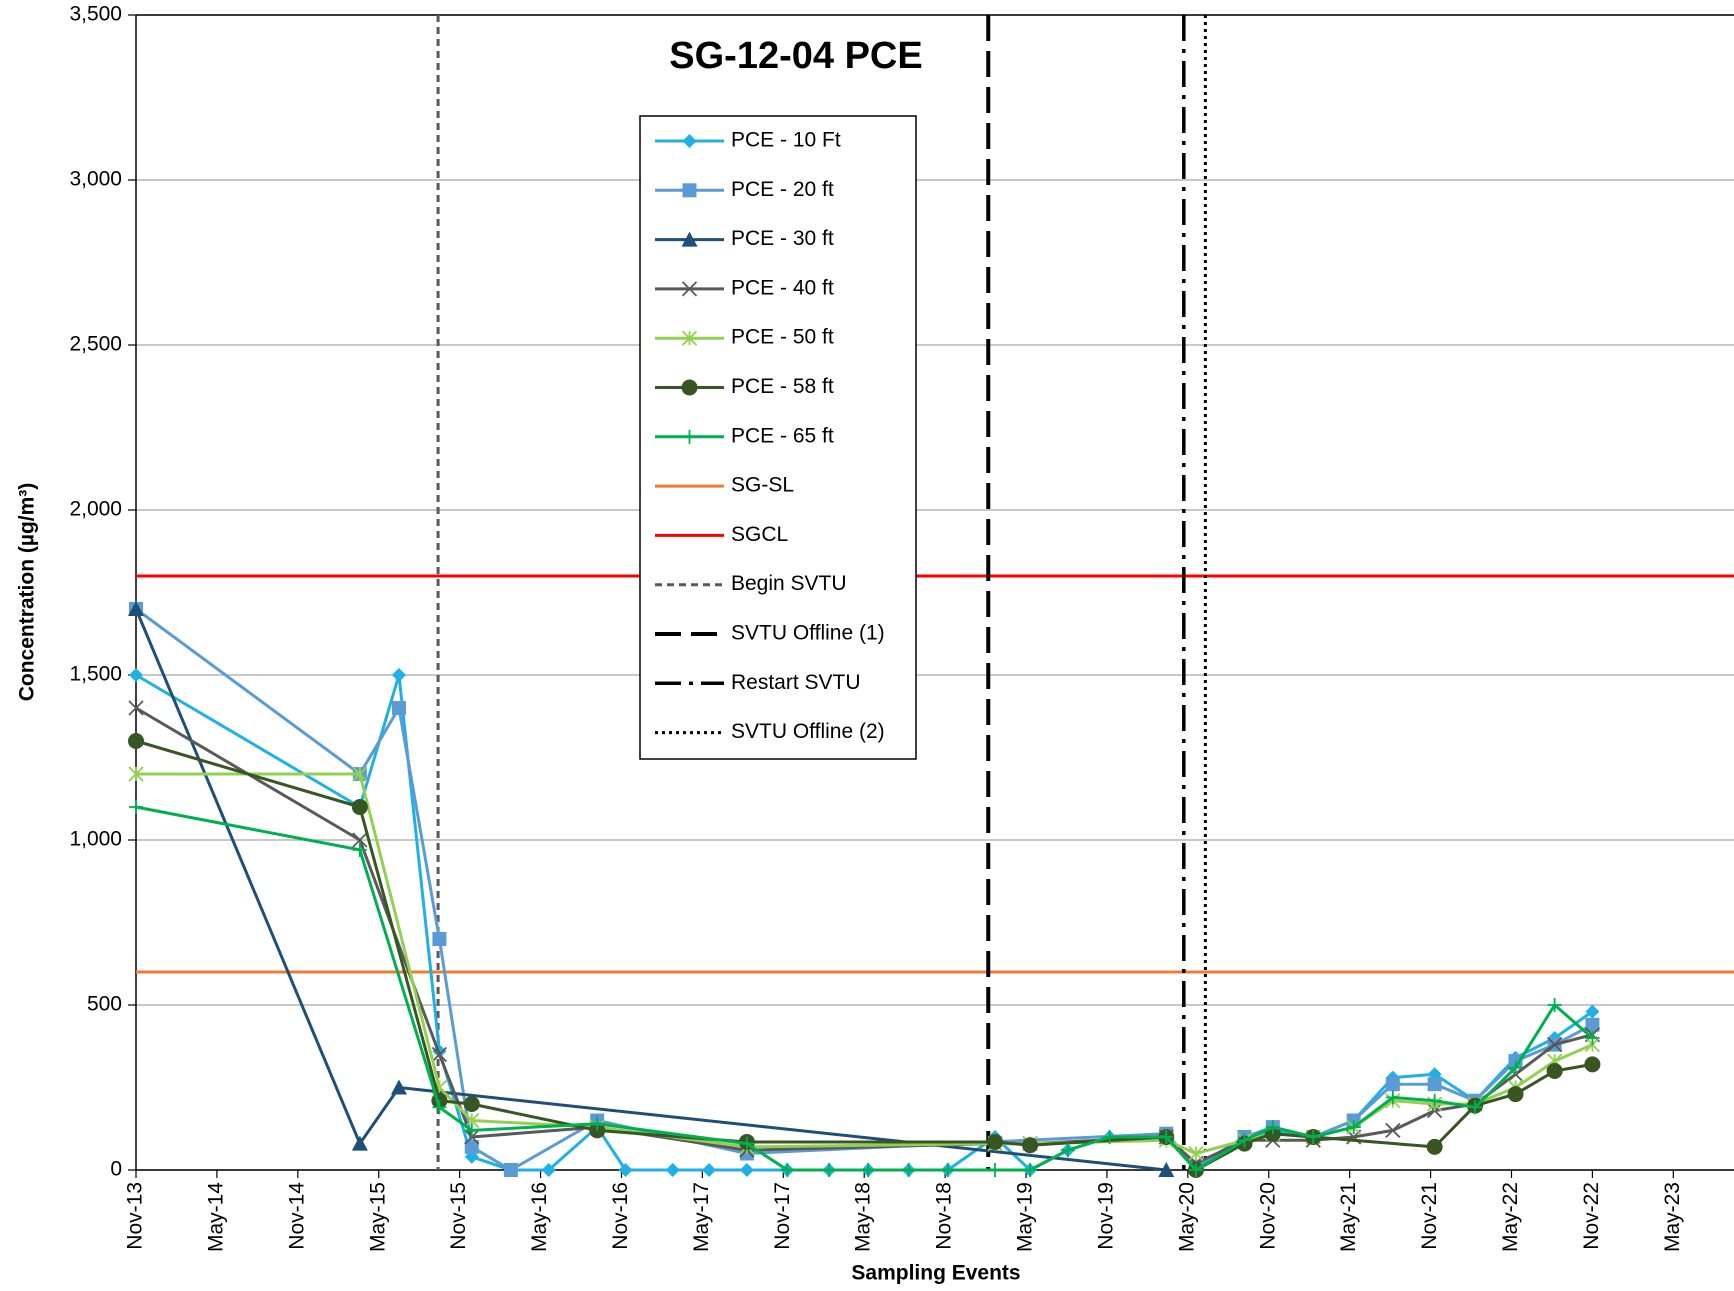  What do you see at coordinates (620, 1216) in the screenshot?
I see `x-tick-label: Nov-16` at bounding box center [620, 1216].